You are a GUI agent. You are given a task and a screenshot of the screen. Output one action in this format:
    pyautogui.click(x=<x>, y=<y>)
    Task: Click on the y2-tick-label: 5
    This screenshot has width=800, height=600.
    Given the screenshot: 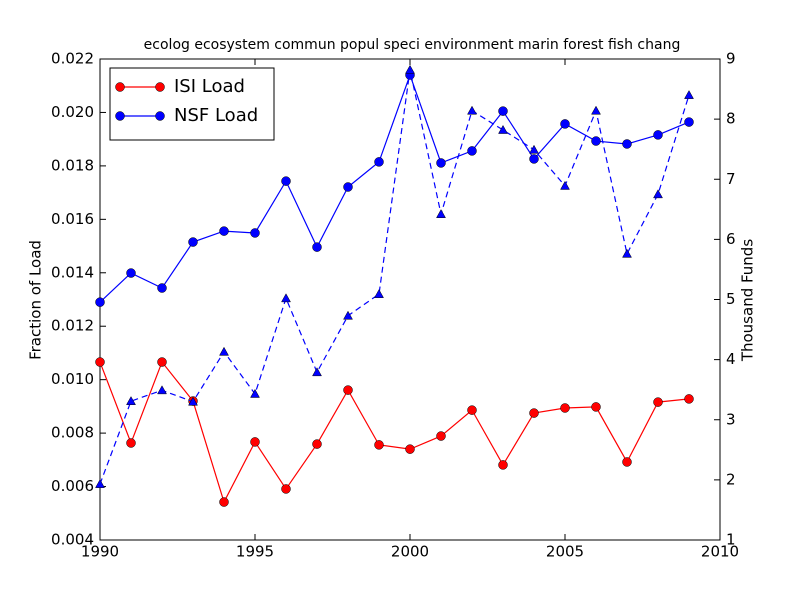 What is the action you would take?
    pyautogui.click(x=731, y=299)
    